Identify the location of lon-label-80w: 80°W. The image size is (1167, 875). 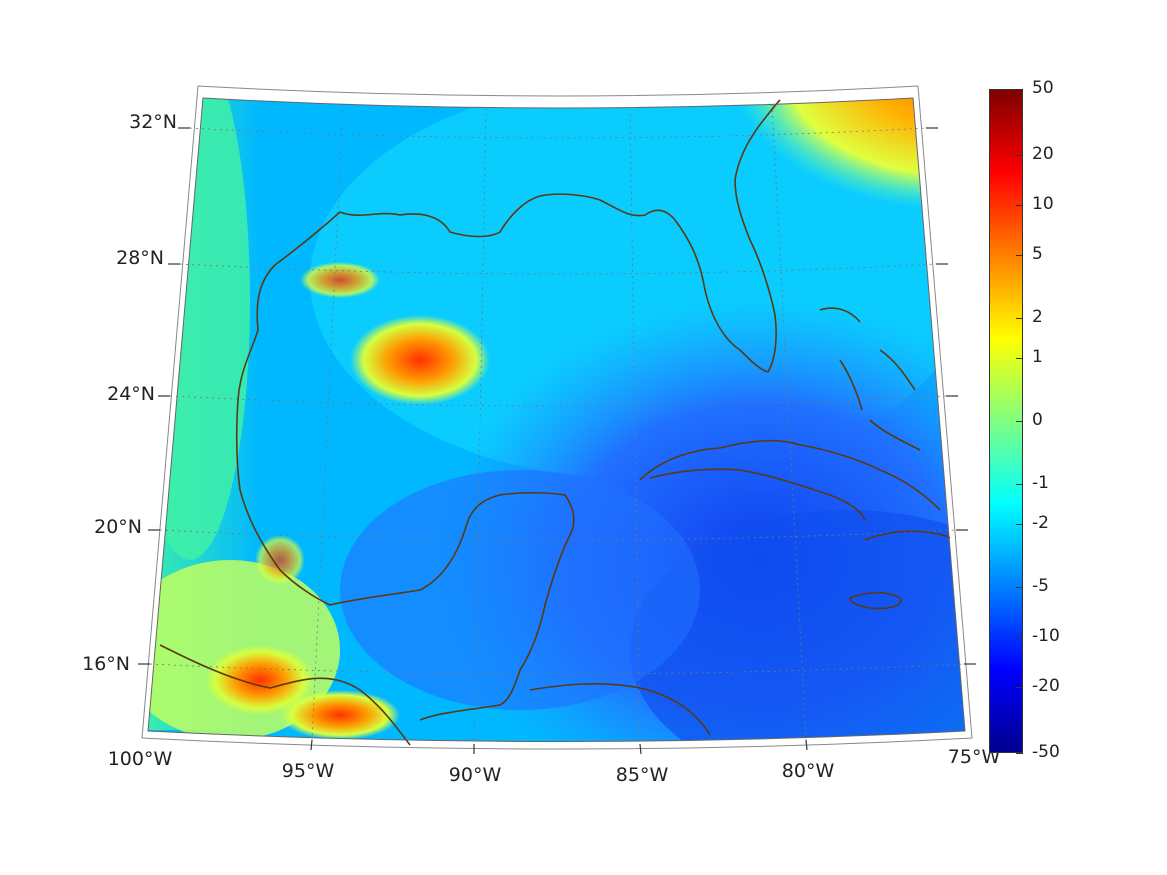
(808, 771).